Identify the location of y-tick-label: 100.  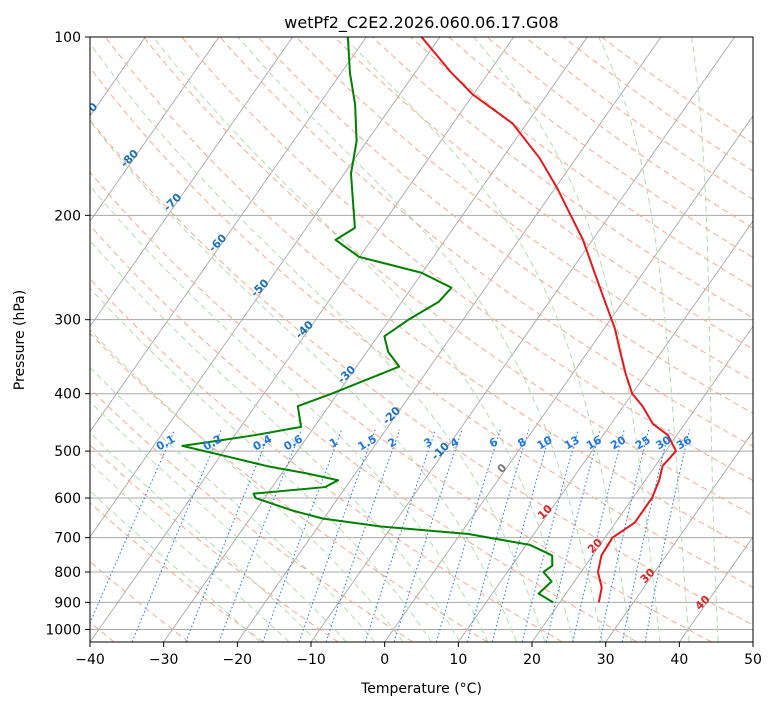
(67, 38).